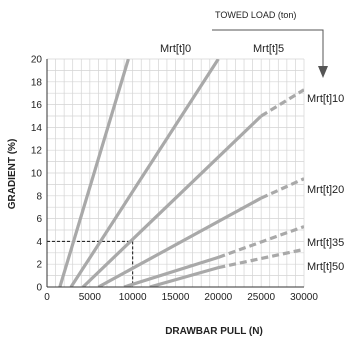 This screenshot has height=356, width=361. Describe the element at coordinates (37, 174) in the screenshot. I see `y-tick-label: 10` at that location.